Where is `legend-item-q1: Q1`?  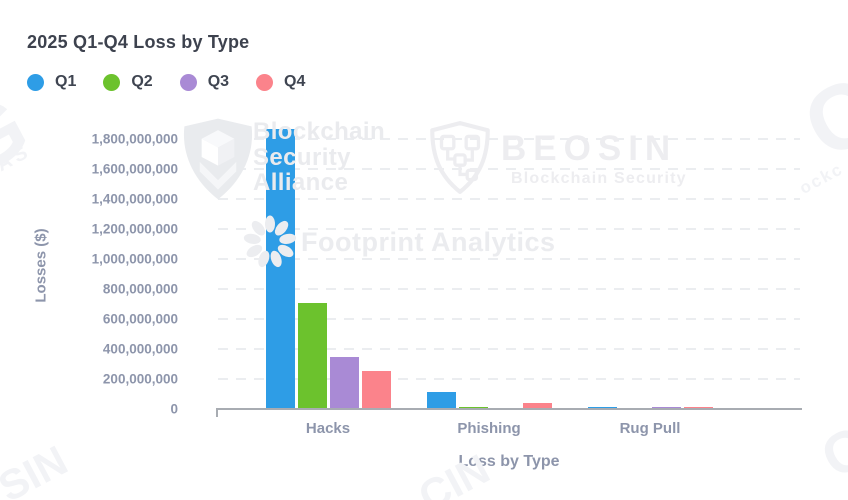
legend-item-q1: Q1 is located at coordinates (51, 82).